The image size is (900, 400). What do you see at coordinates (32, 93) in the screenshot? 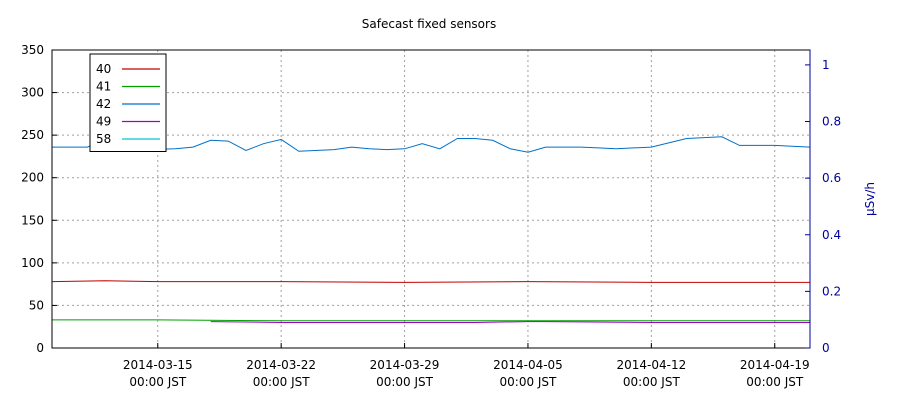
I see `y-tick-label: 300` at bounding box center [32, 93].